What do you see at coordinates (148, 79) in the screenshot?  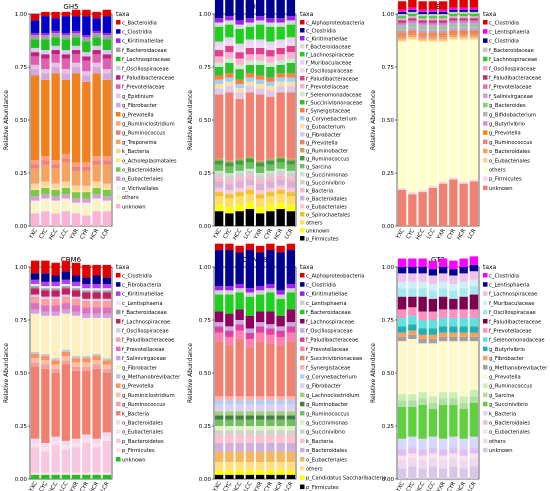 I see `legend-label: f_Paludibacteraceae` at bounding box center [148, 79].